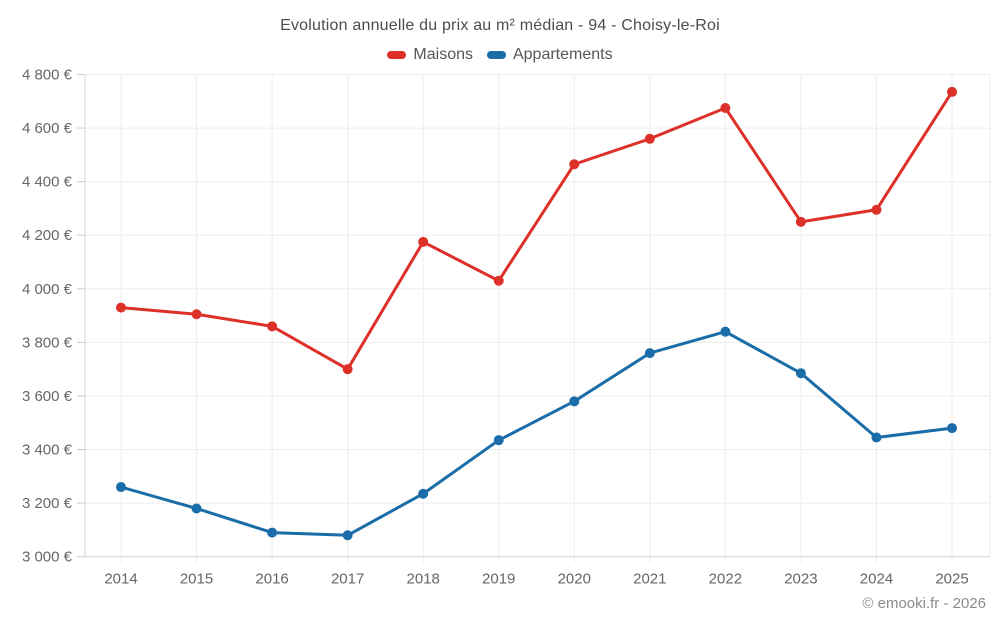 This screenshot has height=625, width=1000. What do you see at coordinates (952, 428) in the screenshot?
I see `data-point-appartements-2025` at bounding box center [952, 428].